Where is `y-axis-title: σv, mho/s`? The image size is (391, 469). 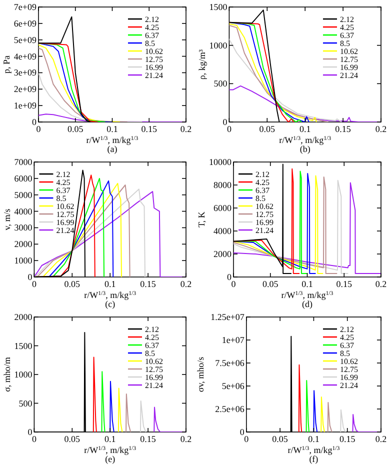
y-axis-title: σv, mho/s is located at coordinates (201, 374).